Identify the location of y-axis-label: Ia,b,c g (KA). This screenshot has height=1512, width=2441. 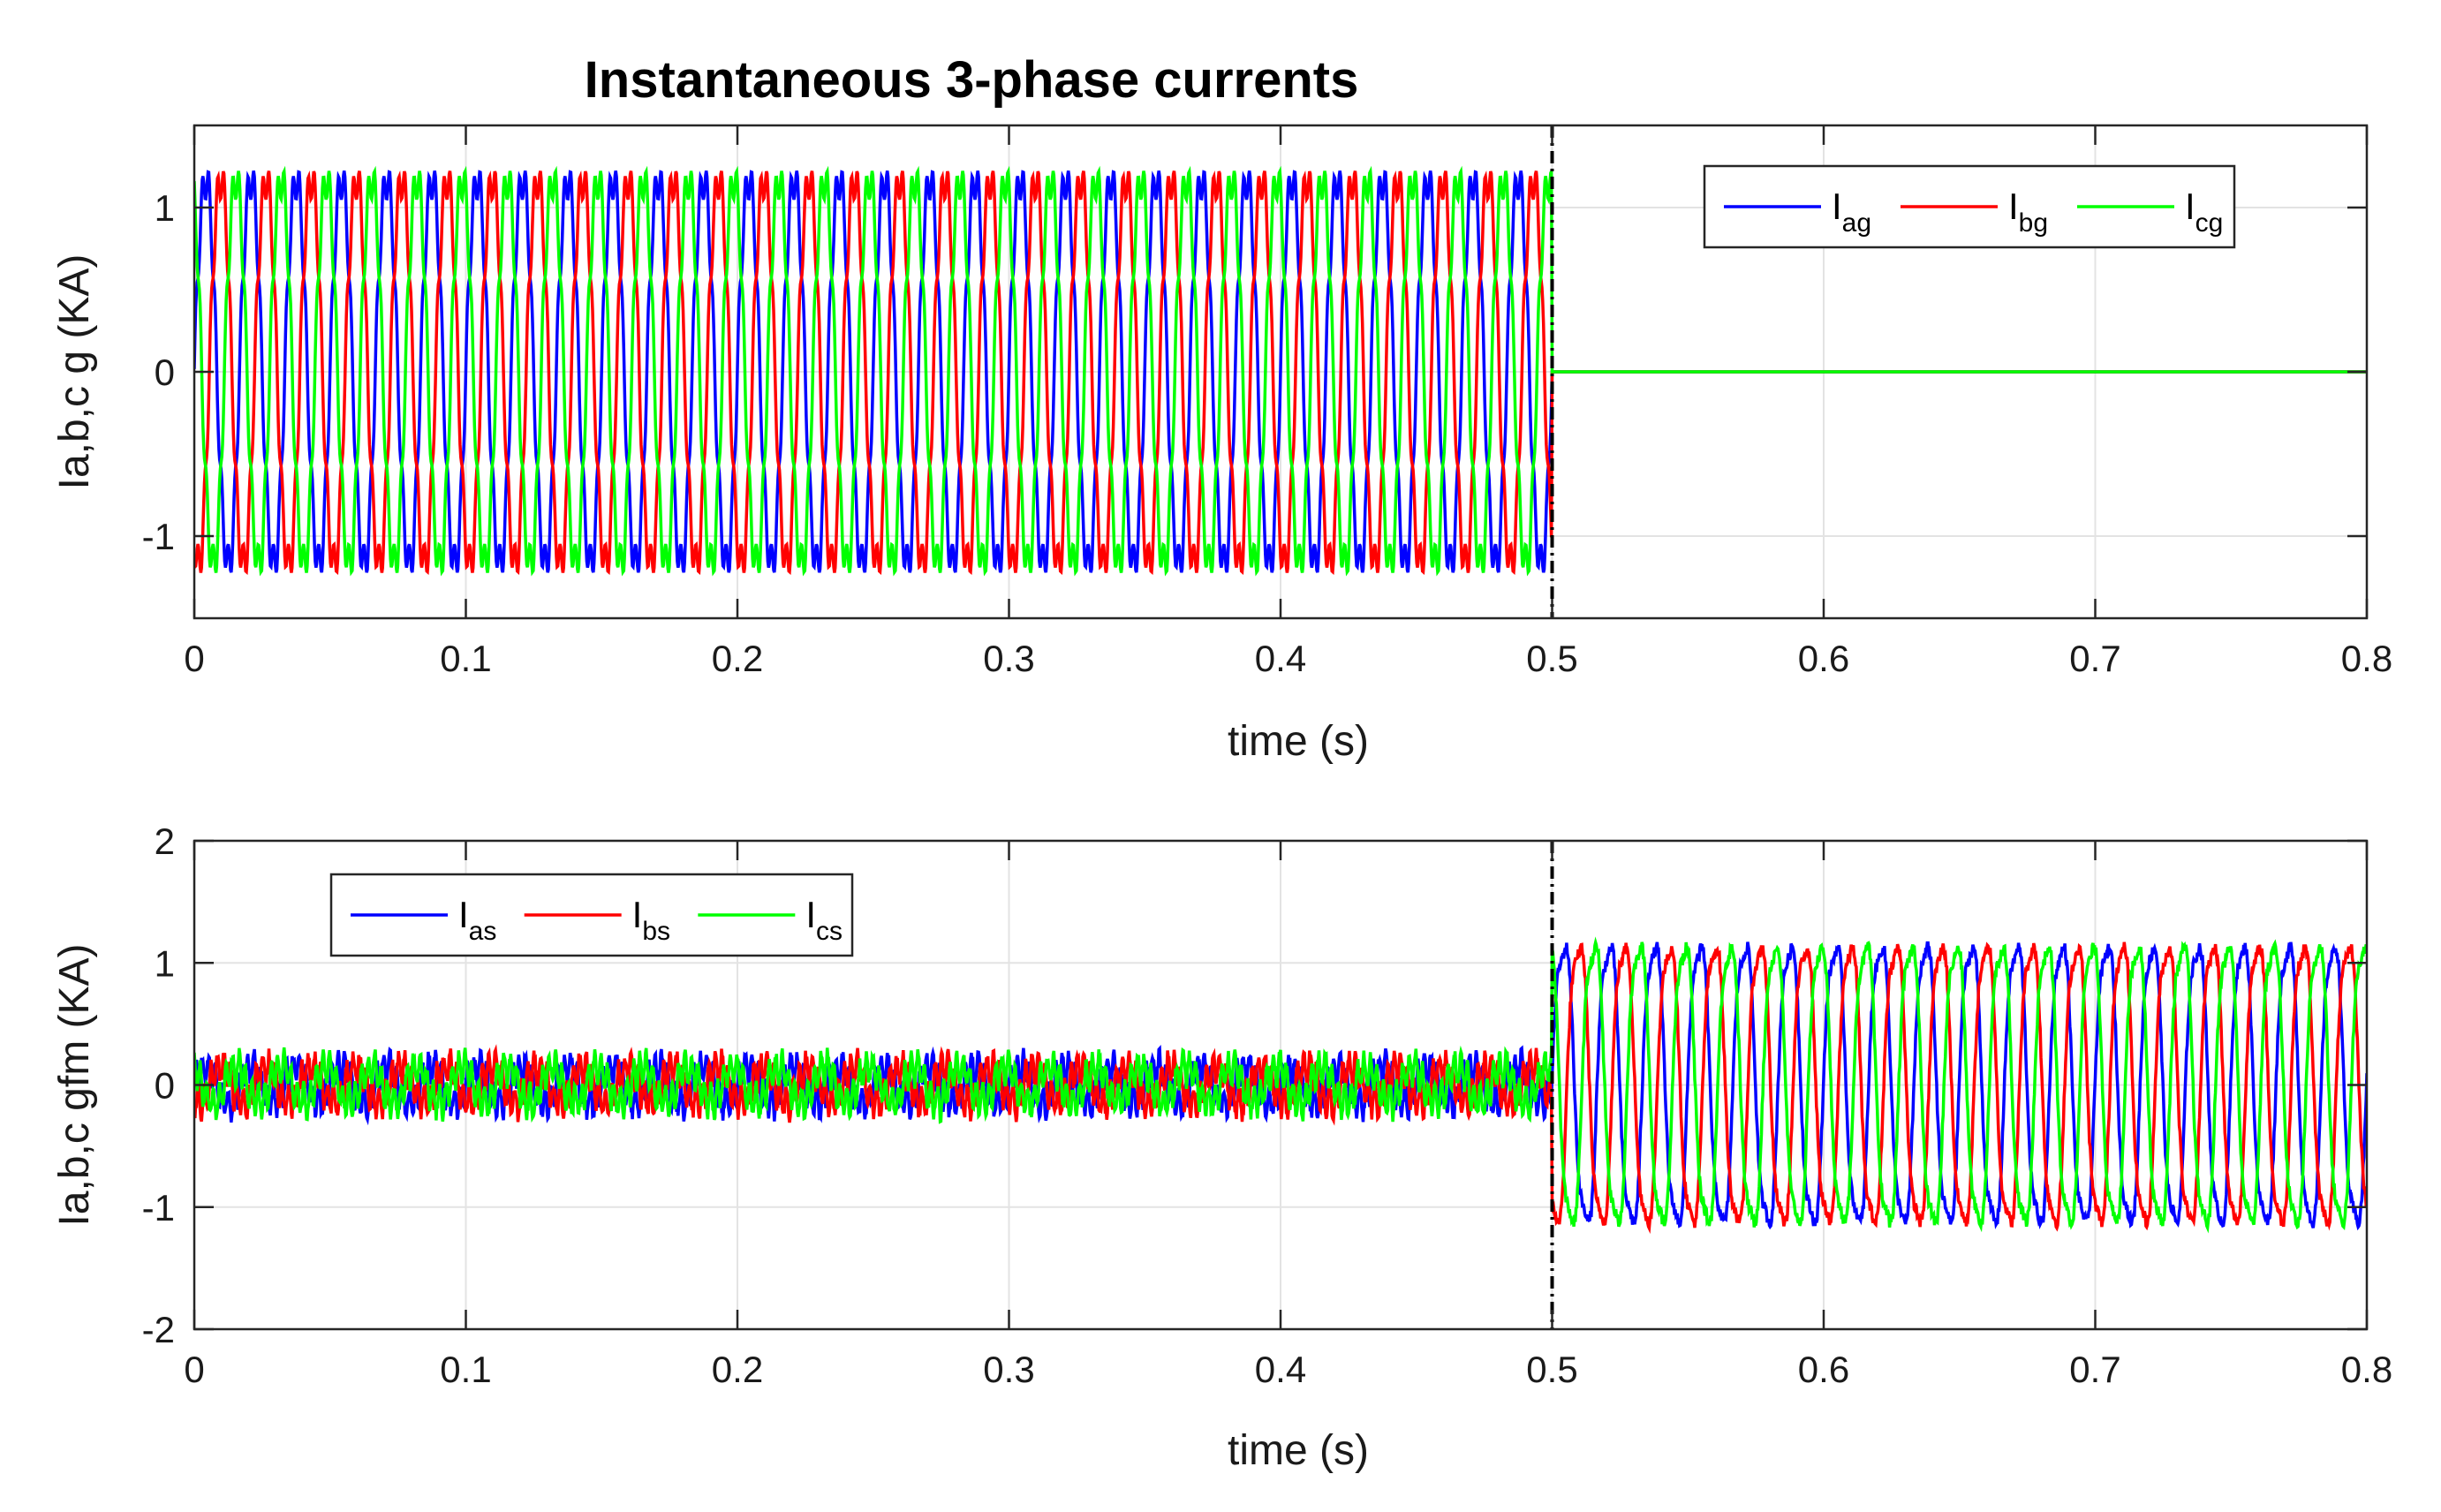
(74, 372).